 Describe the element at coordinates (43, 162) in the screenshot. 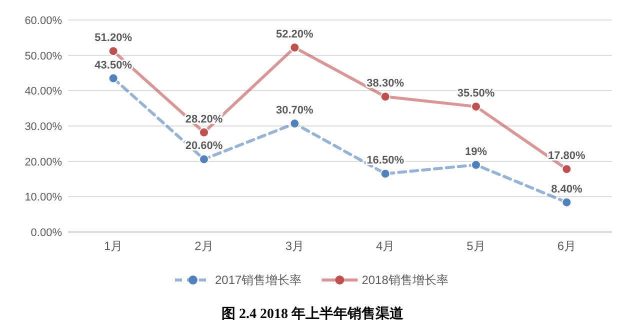

I see `y-tick-label: 20.00%` at that location.